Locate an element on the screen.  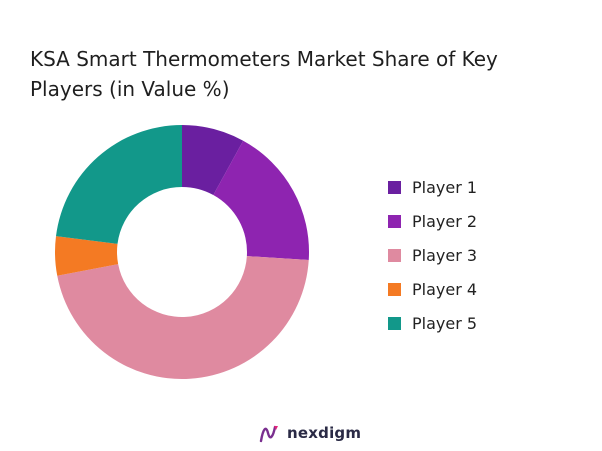
legend-item-3: Player 3 is located at coordinates (432, 255).